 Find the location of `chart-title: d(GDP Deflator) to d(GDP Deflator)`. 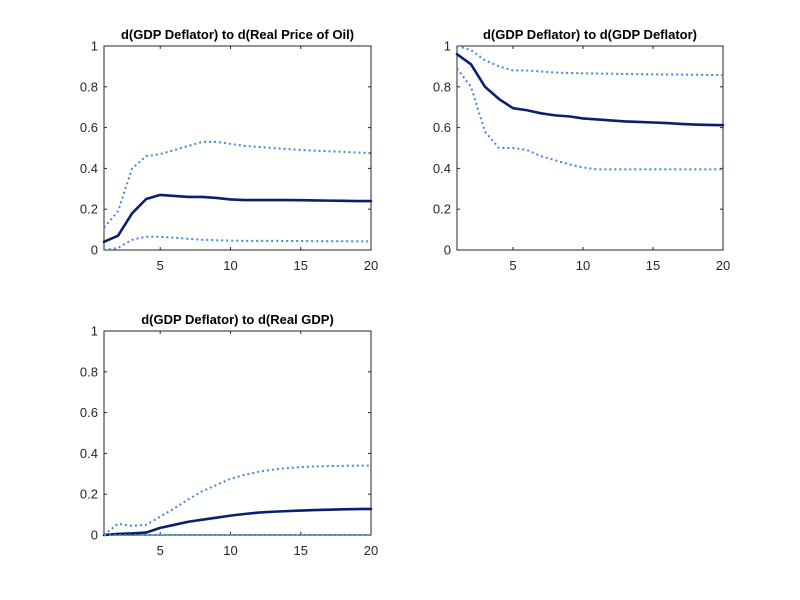

chart-title: d(GDP Deflator) to d(GDP Deflator) is located at coordinates (590, 34).